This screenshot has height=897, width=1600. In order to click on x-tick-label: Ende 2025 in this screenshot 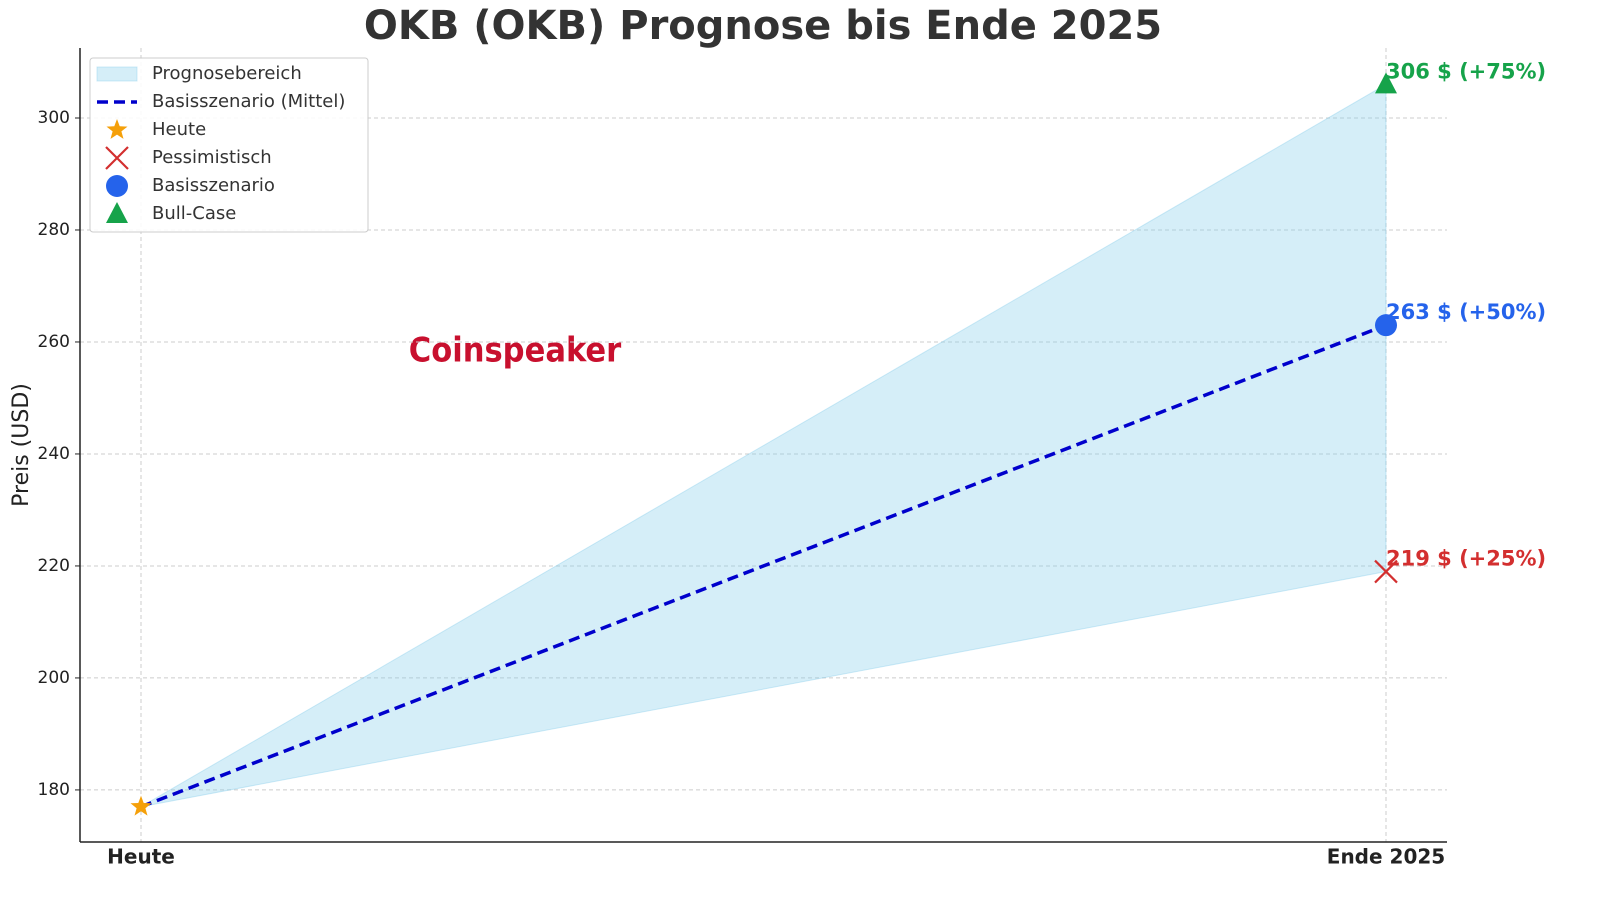, I will do `click(1386, 857)`.